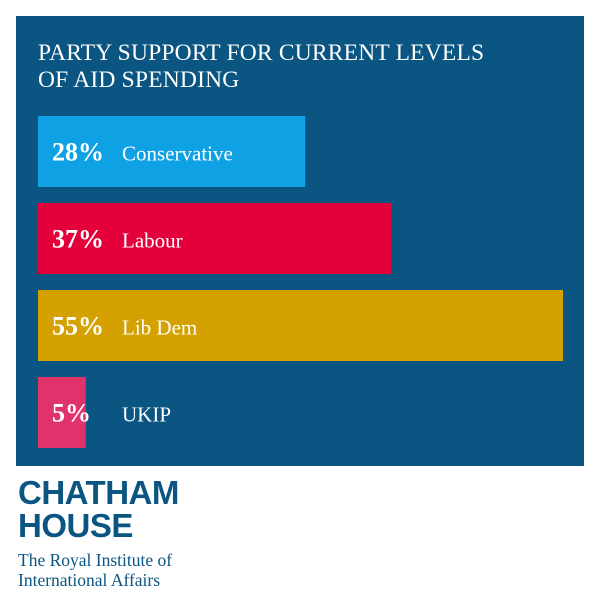 This screenshot has height=600, width=600. I want to click on bar-value-label-ukip: 5%, so click(71, 413).